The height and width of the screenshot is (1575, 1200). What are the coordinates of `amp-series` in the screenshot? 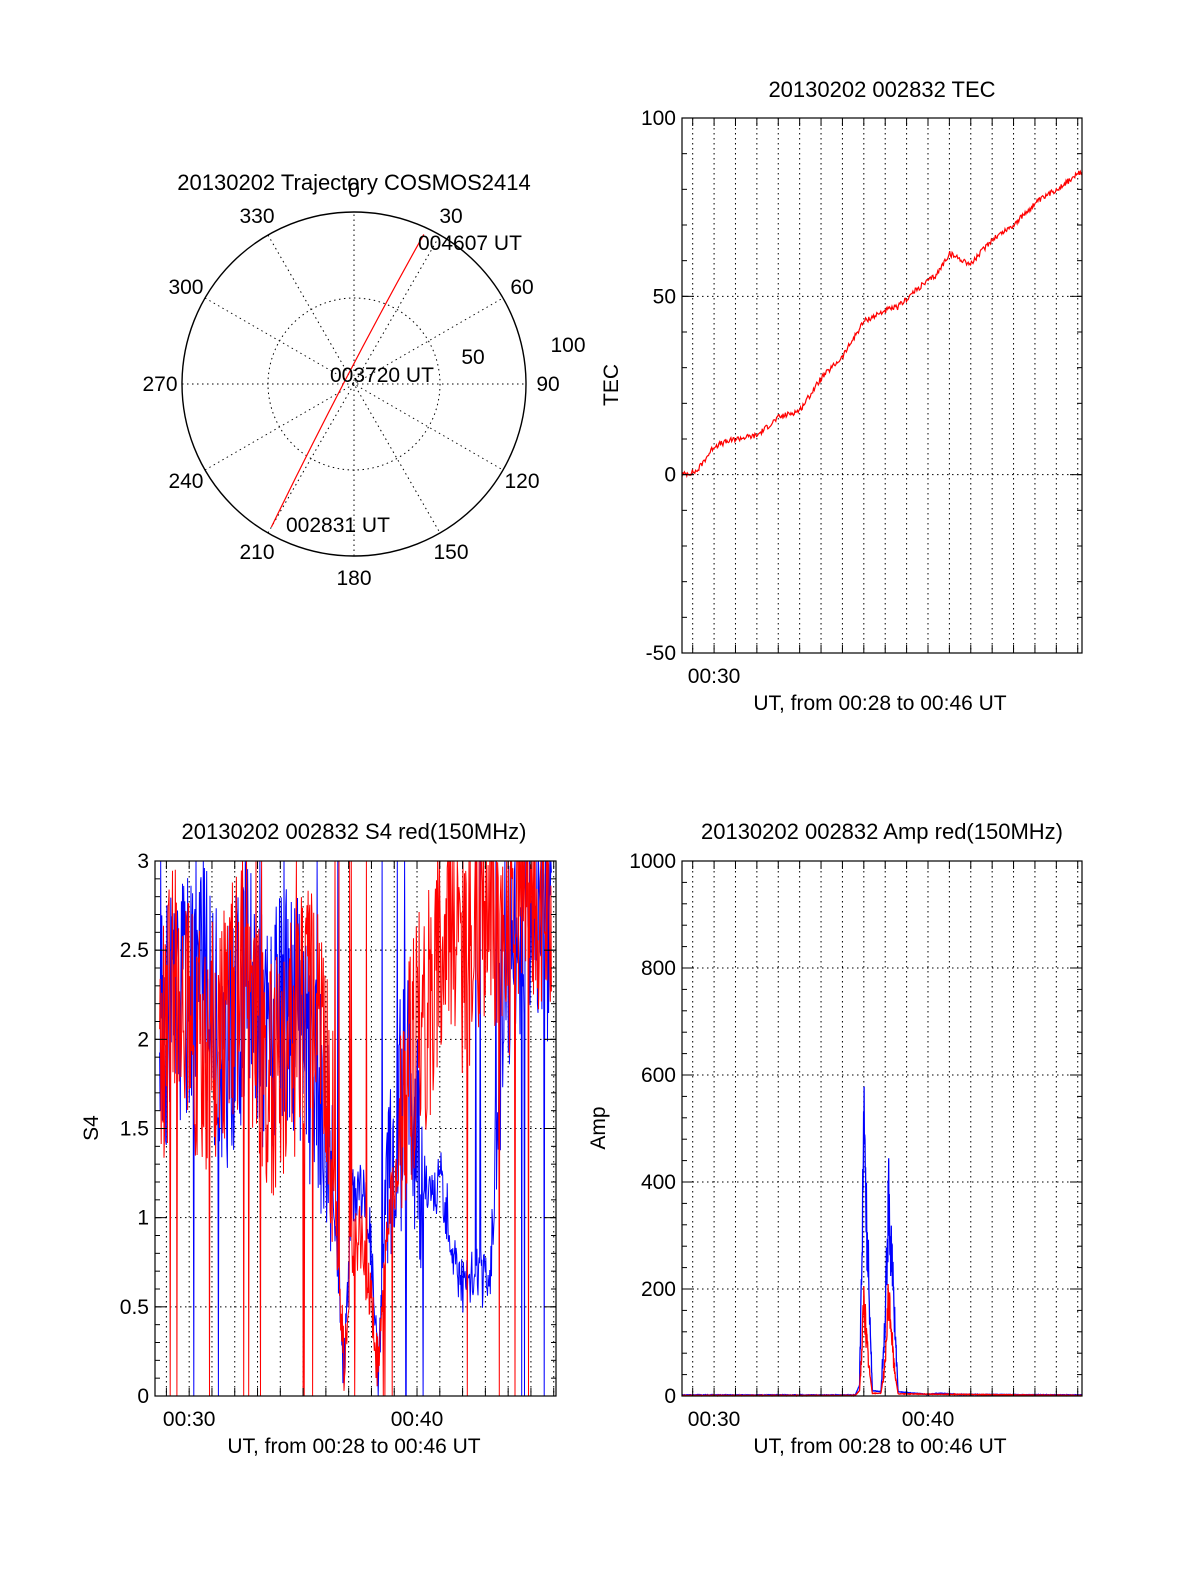 It's located at (882, 1242).